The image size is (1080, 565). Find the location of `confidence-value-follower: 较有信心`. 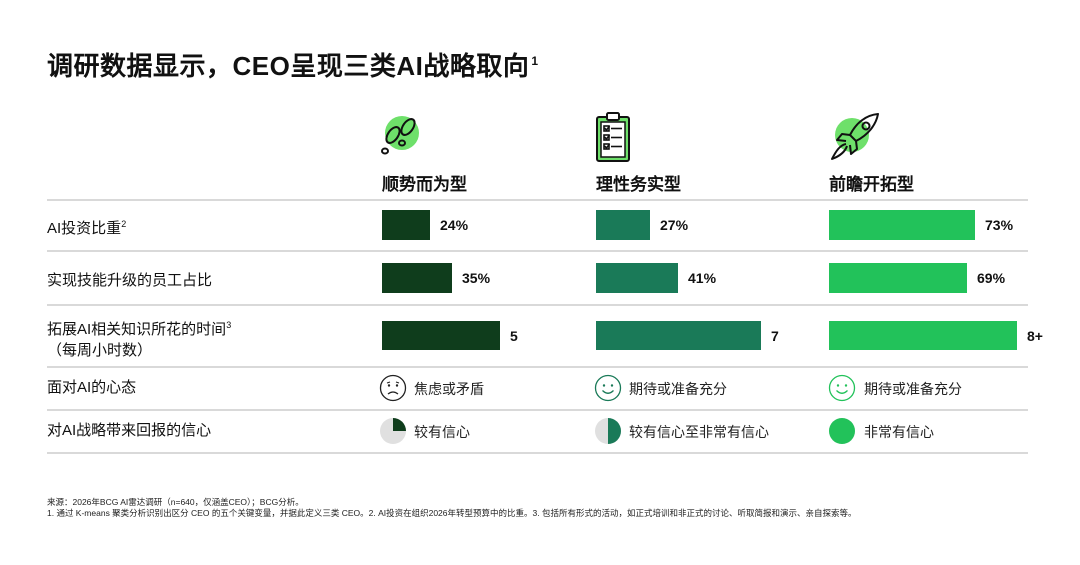

confidence-value-follower: 较有信心 is located at coordinates (442, 432).